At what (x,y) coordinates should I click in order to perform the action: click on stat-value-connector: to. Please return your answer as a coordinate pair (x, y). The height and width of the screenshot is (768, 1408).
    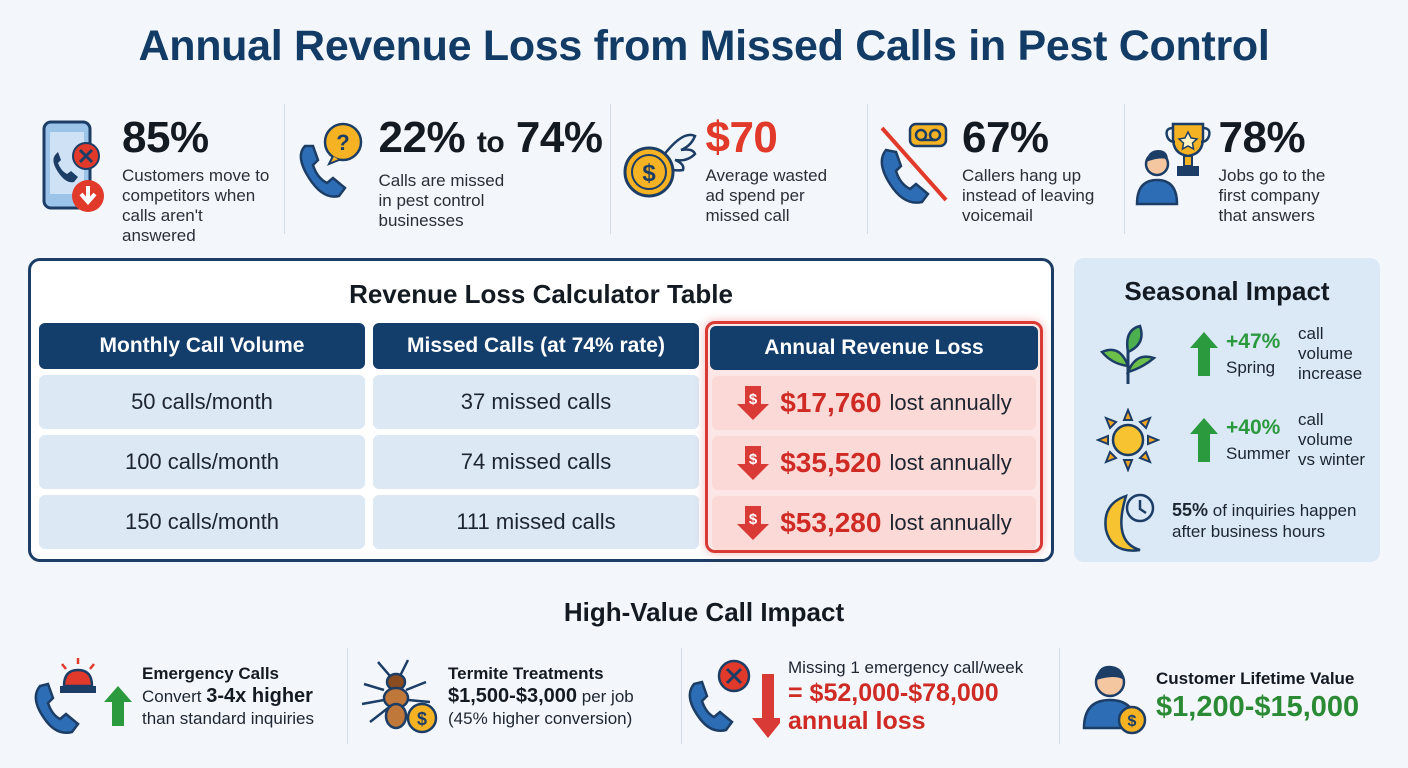
    Looking at the image, I should click on (490, 142).